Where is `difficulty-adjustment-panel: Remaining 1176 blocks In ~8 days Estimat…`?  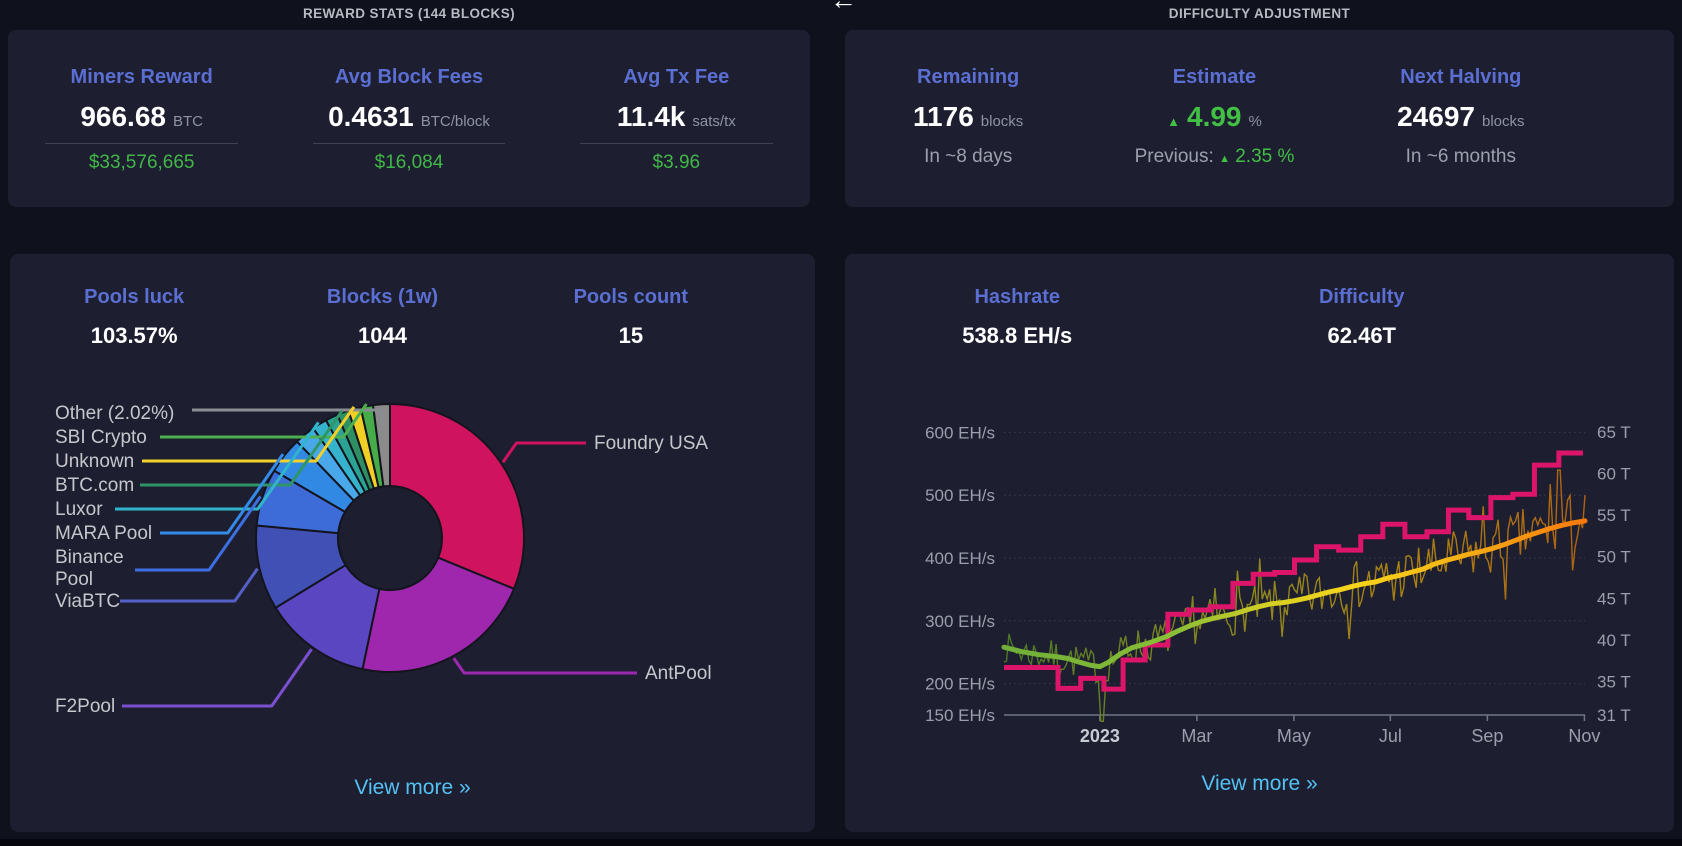
difficulty-adjustment-panel: Remaining 1176 blocks In ~8 days Estimat… is located at coordinates (1259, 118).